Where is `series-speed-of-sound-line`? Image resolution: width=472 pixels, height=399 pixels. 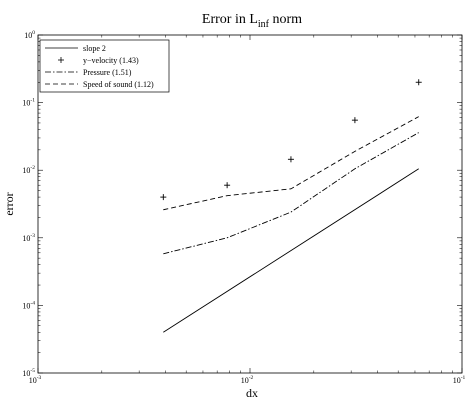
series-speed-of-sound-line is located at coordinates (291, 163).